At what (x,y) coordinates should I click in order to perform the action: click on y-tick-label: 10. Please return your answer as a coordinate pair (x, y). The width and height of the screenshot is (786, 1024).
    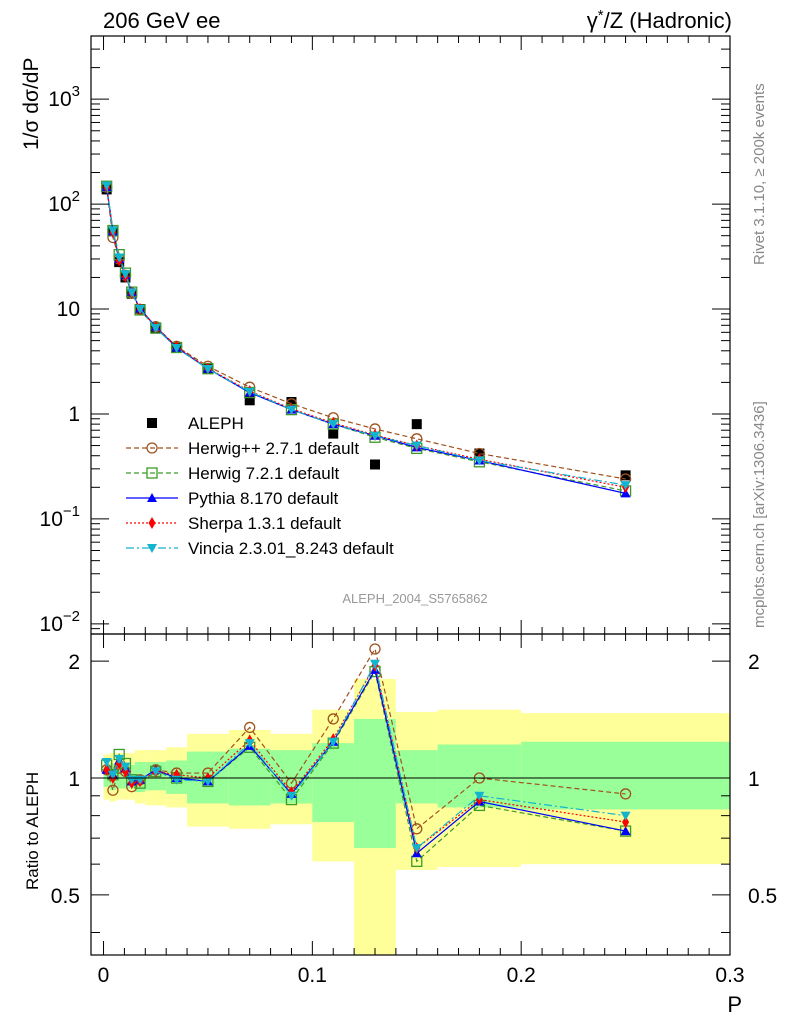
    Looking at the image, I should click on (68, 309).